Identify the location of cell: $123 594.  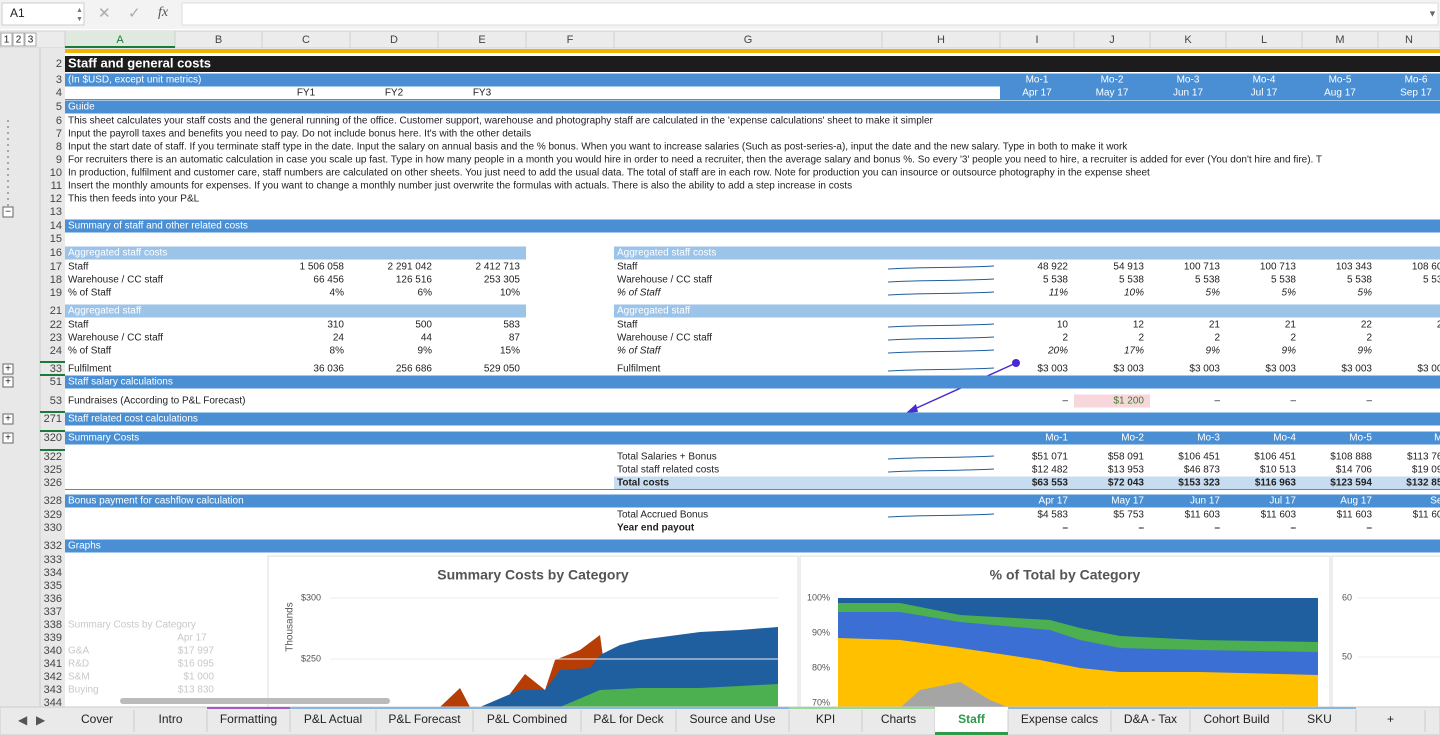
(1351, 483).